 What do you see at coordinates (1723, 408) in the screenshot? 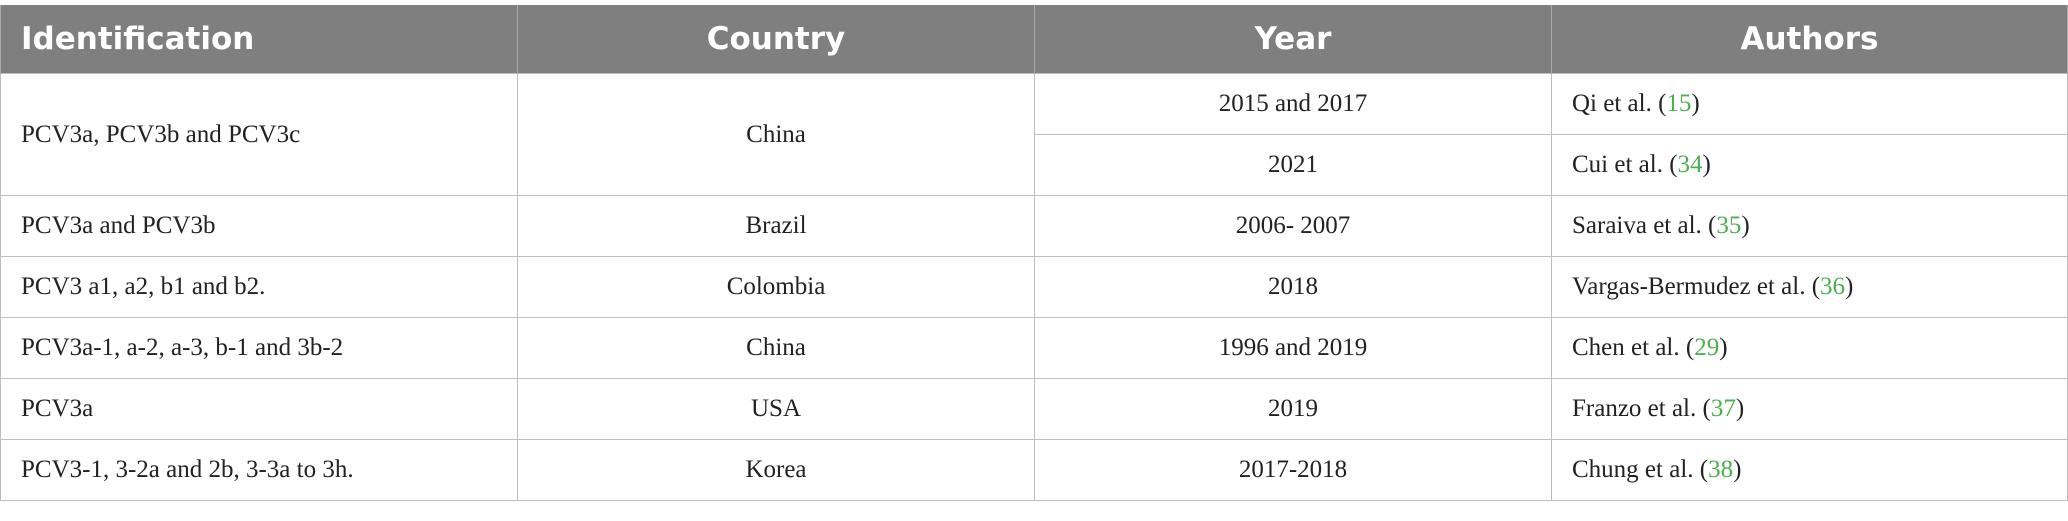
I see `reference-link: 37` at bounding box center [1723, 408].